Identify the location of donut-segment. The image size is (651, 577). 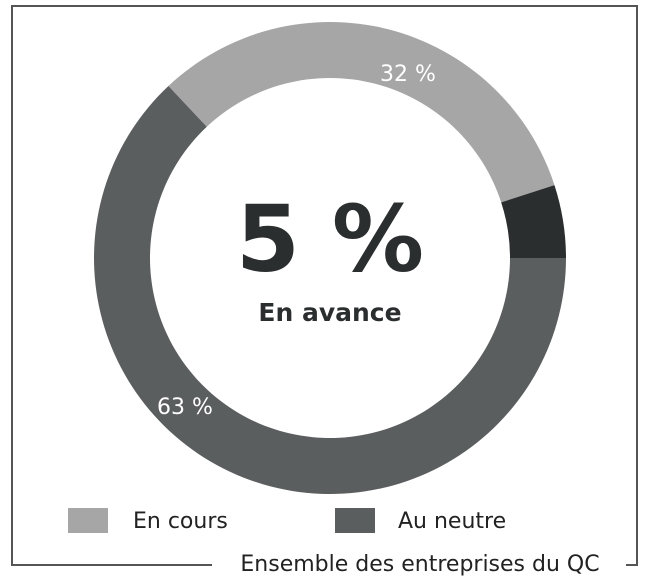
(533, 221).